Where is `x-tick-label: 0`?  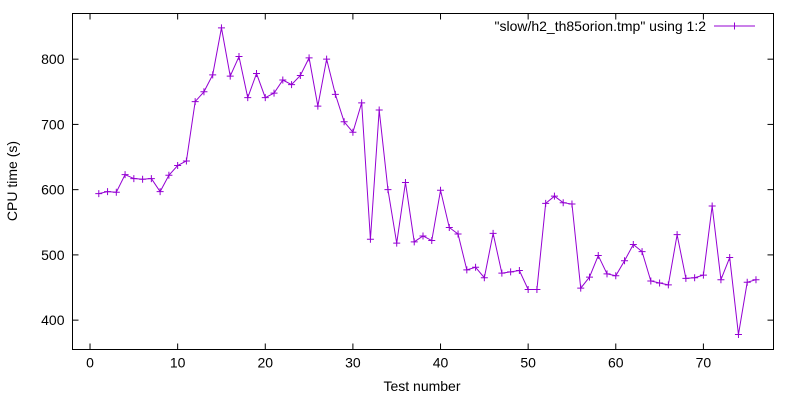
x-tick-label: 0 is located at coordinates (90, 363).